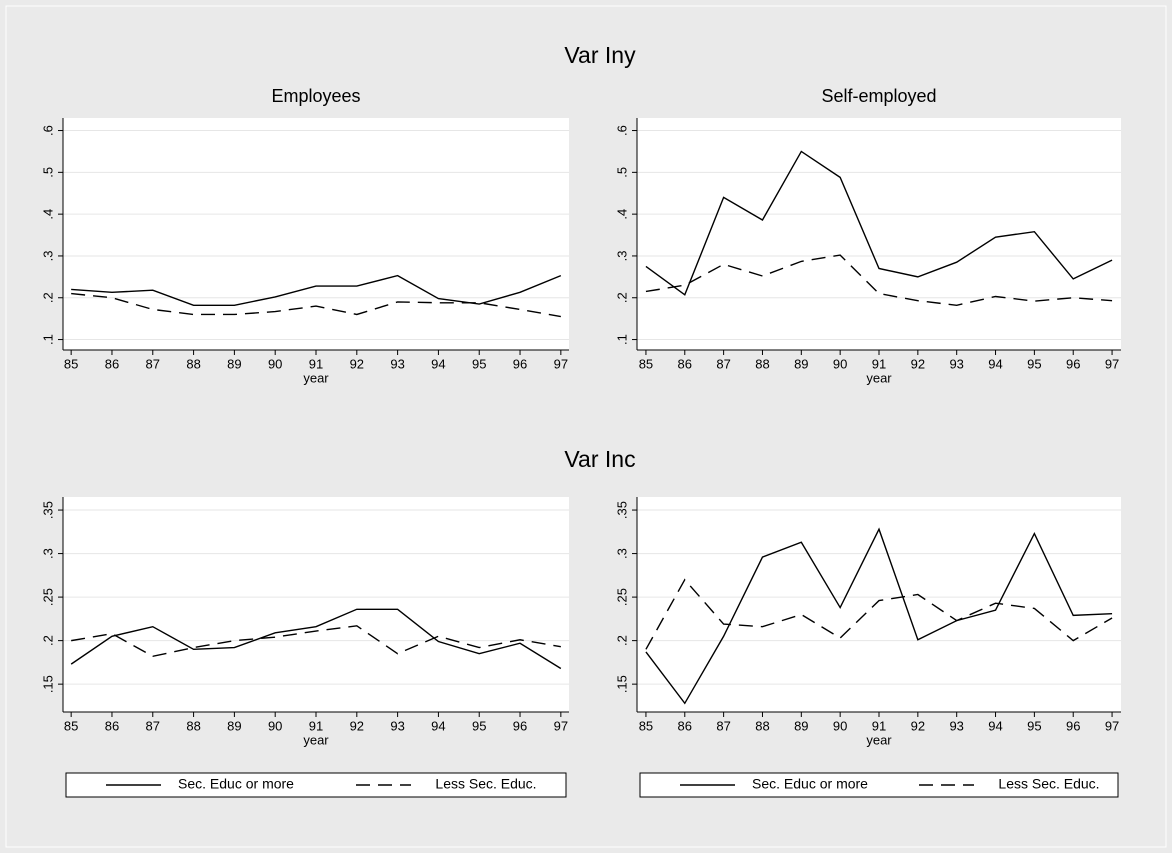 This screenshot has width=1172, height=853. I want to click on section-heading: Var Iny, so click(600, 55).